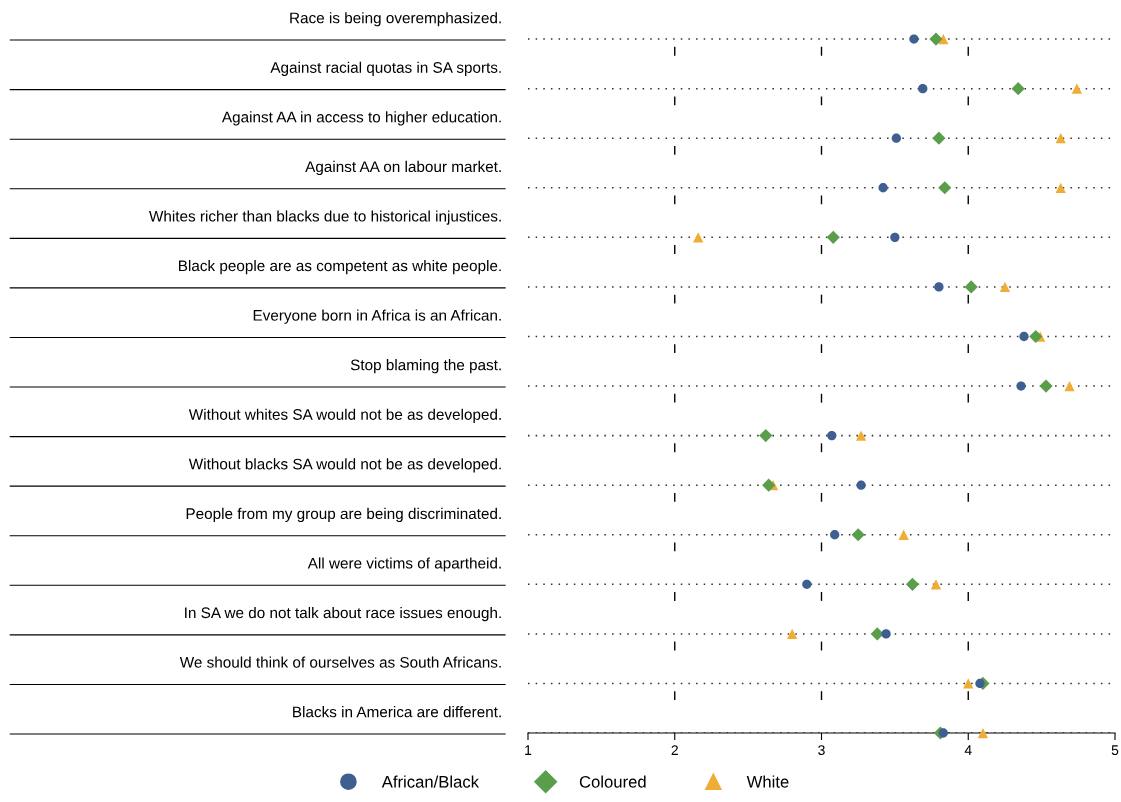 The image size is (1121, 802). I want to click on x-tick-label: 1, so click(528, 750).